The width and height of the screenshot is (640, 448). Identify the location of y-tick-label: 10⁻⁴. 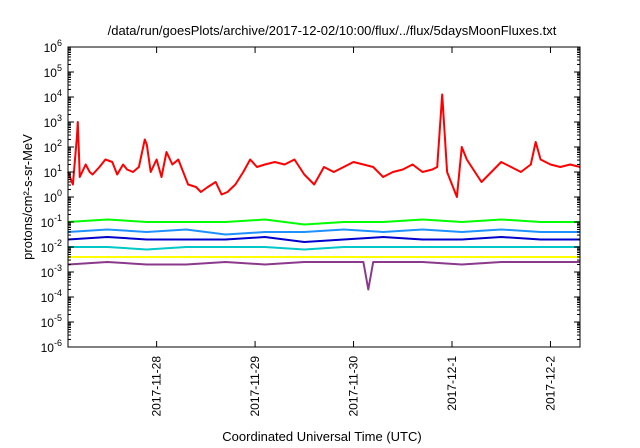
(51, 296).